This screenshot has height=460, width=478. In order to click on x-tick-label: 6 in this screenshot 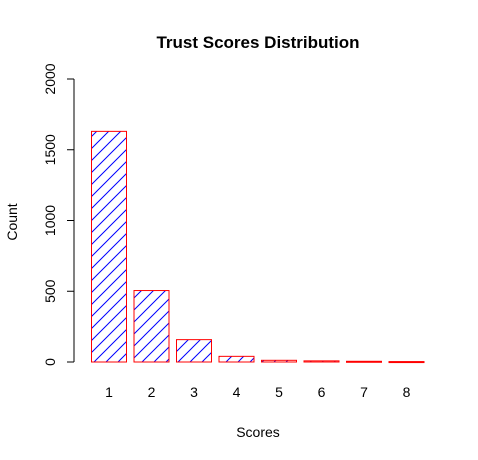, I will do `click(322, 392)`.